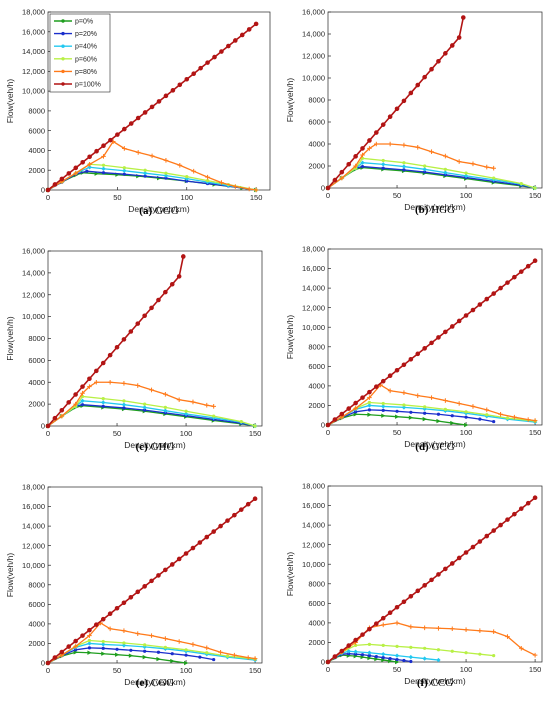 This screenshot has width=550, height=714. What do you see at coordinates (435, 444) in the screenshot?
I see `x-axis-label: Density(veh/km)` at bounding box center [435, 444].